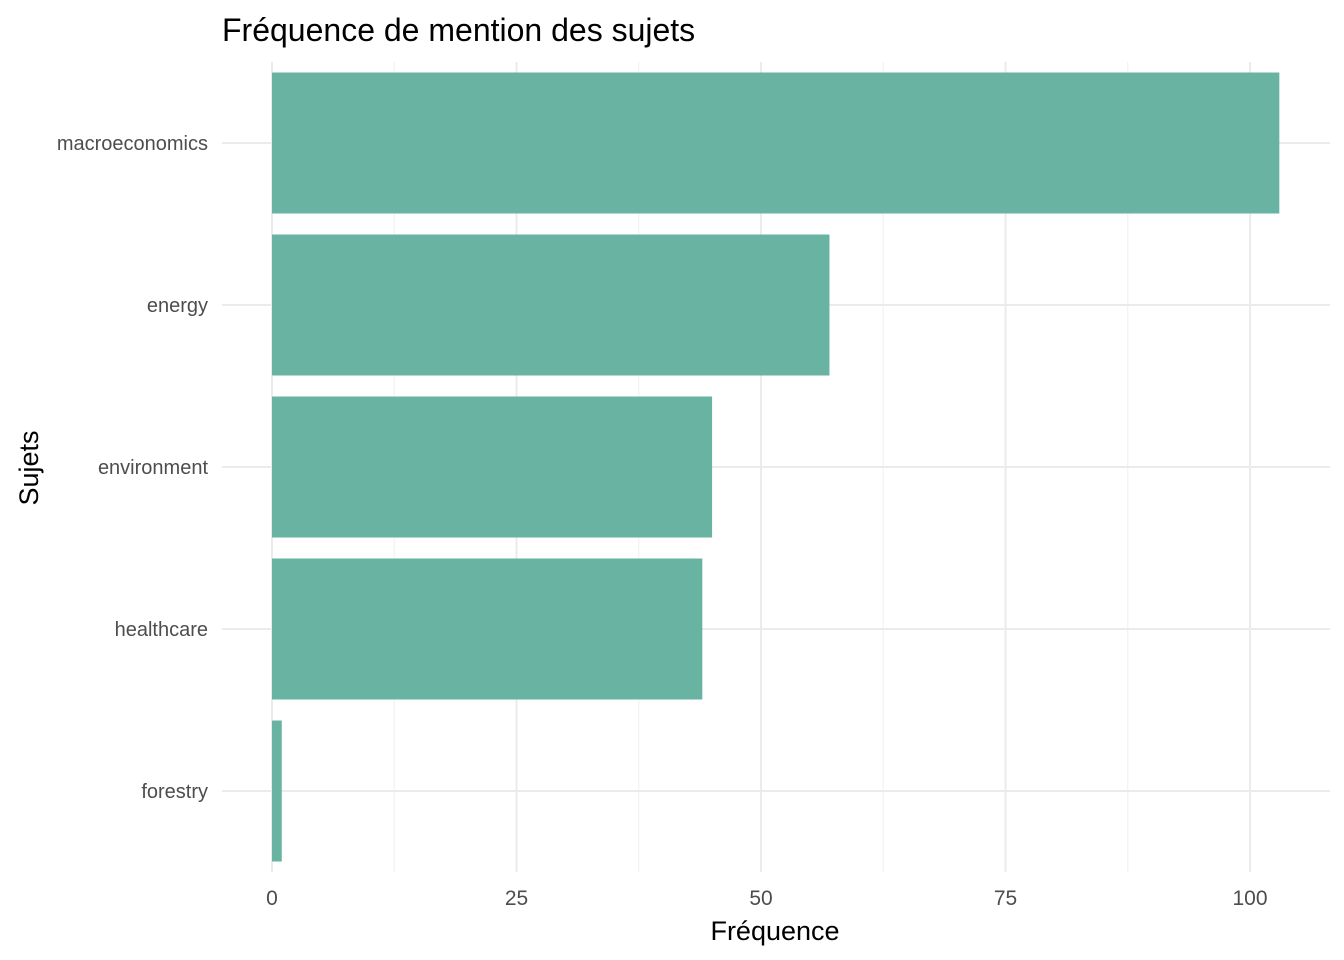 The width and height of the screenshot is (1344, 960). Describe the element at coordinates (29, 467) in the screenshot. I see `y-axis-title: Sujets` at that location.